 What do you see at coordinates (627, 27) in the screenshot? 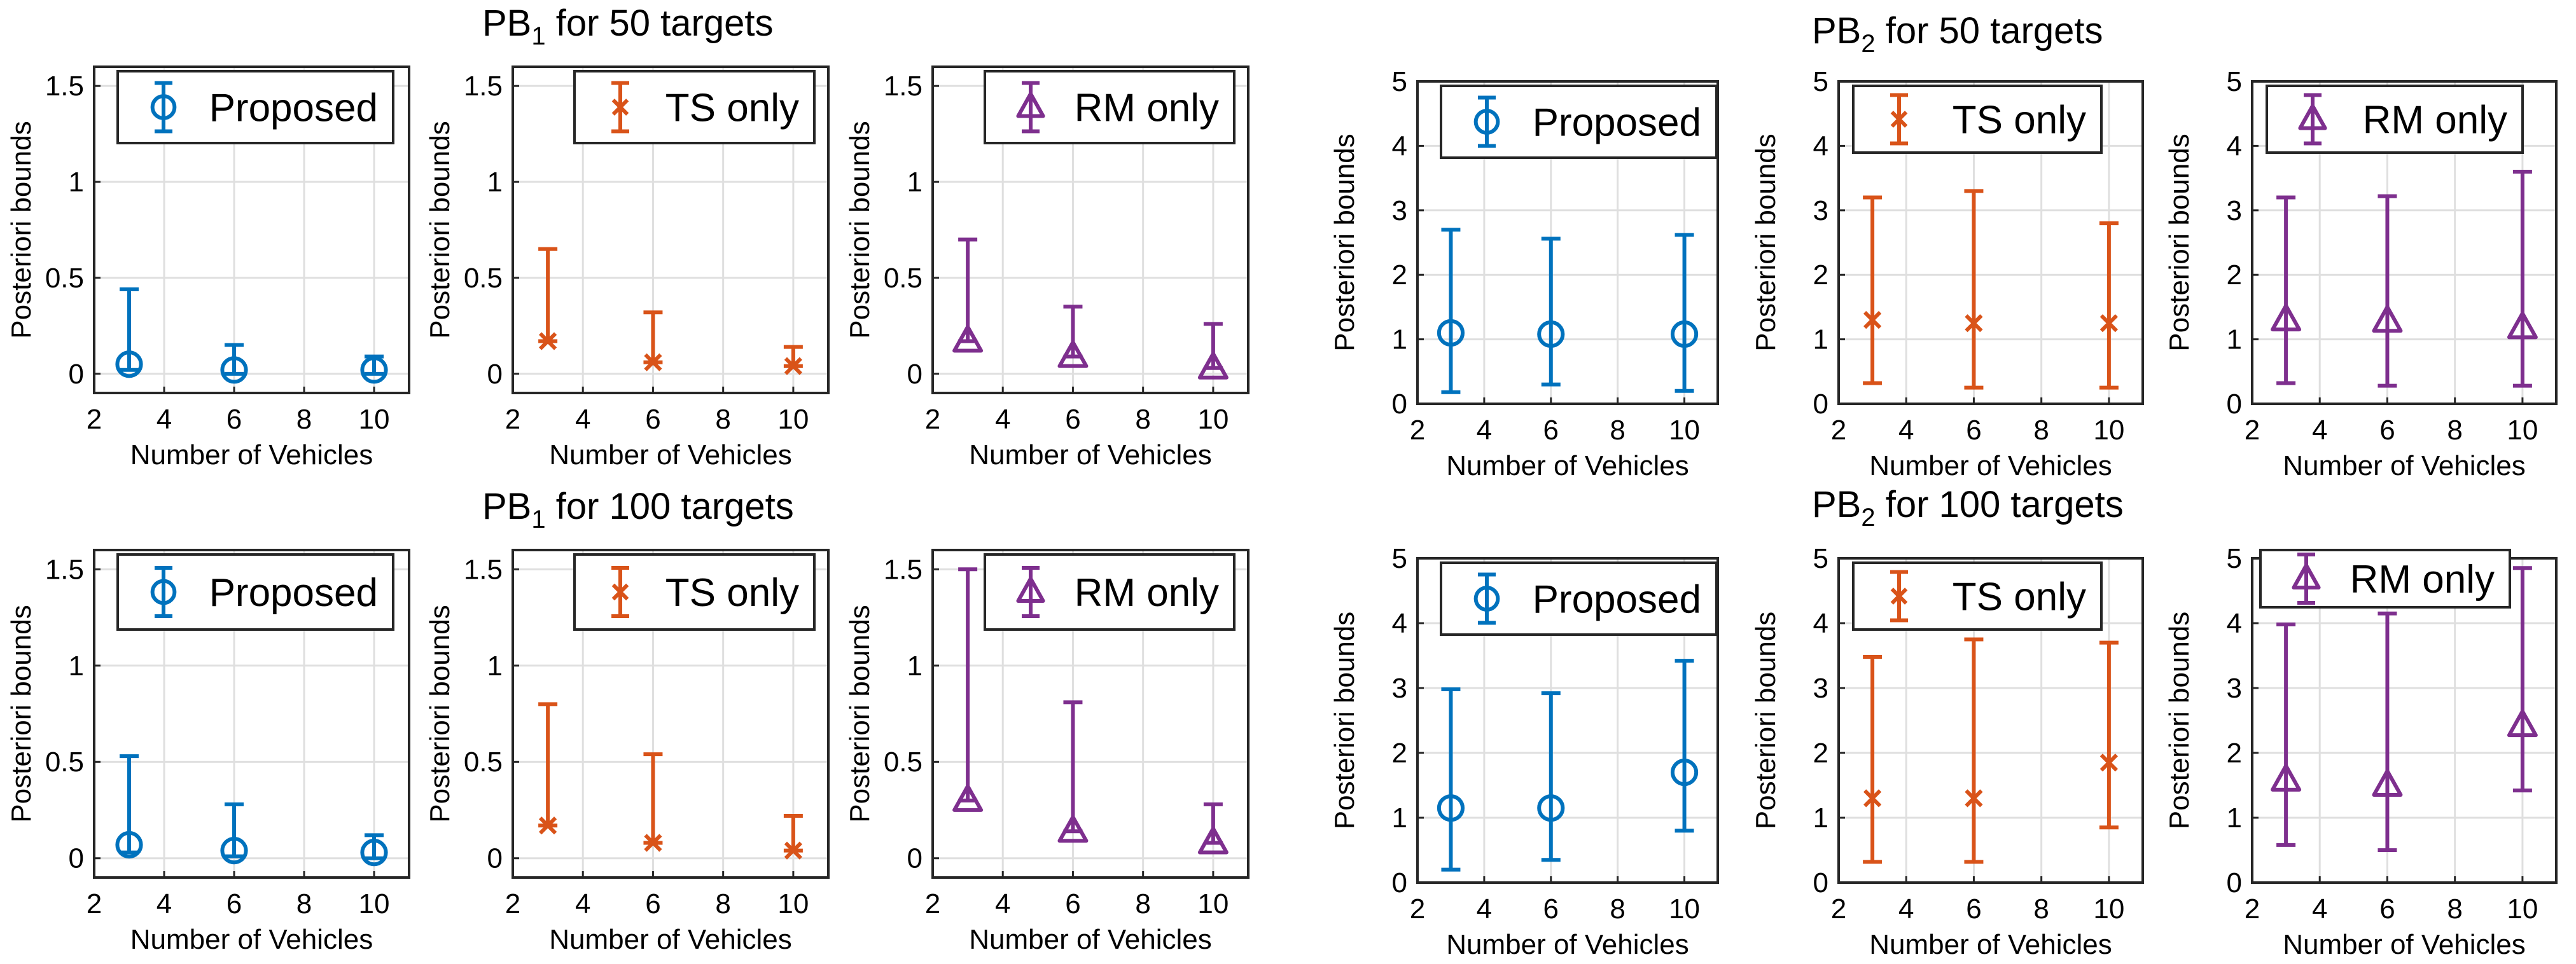
I see `group-title-pb1-50: PB1 for 50 targets` at bounding box center [627, 27].